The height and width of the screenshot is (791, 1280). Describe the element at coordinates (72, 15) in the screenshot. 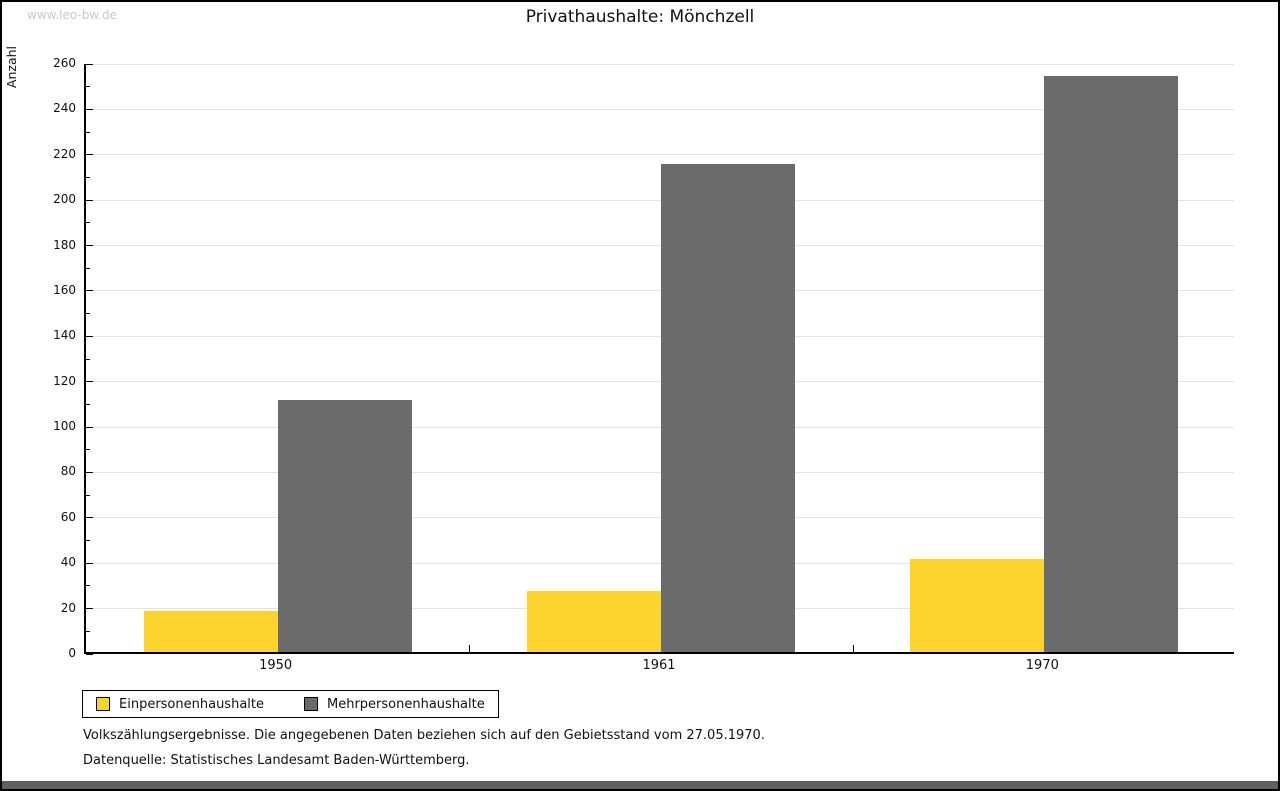

I see `watermark-link: www.leo-bw.de` at that location.